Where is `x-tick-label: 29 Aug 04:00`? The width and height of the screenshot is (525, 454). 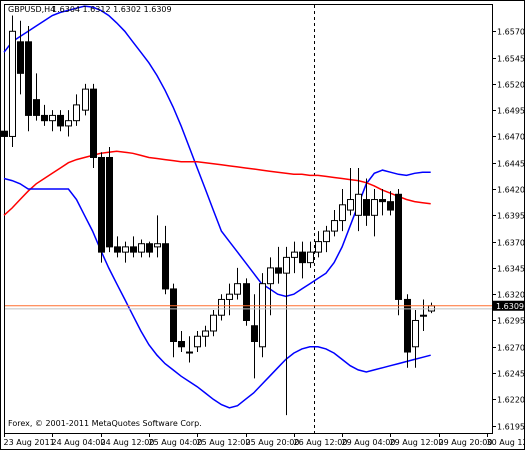
x-tick-label: 29 Aug 04:00 is located at coordinates (369, 442).